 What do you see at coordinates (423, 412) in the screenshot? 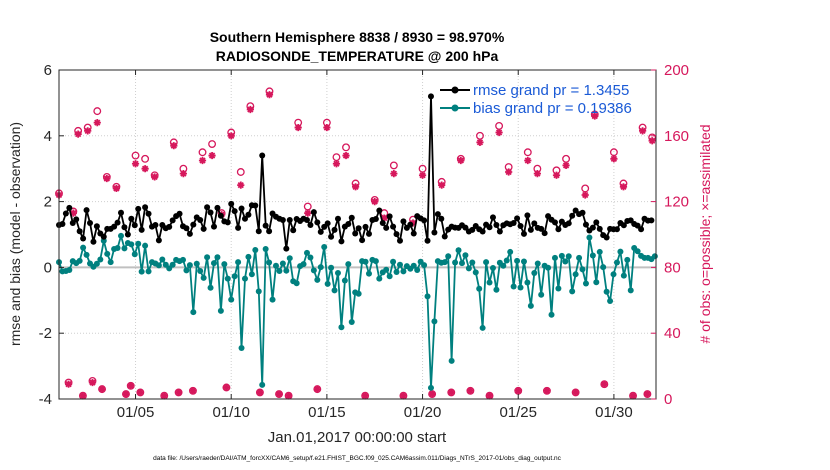
I see `x-tick-label: 01/20` at bounding box center [423, 412].